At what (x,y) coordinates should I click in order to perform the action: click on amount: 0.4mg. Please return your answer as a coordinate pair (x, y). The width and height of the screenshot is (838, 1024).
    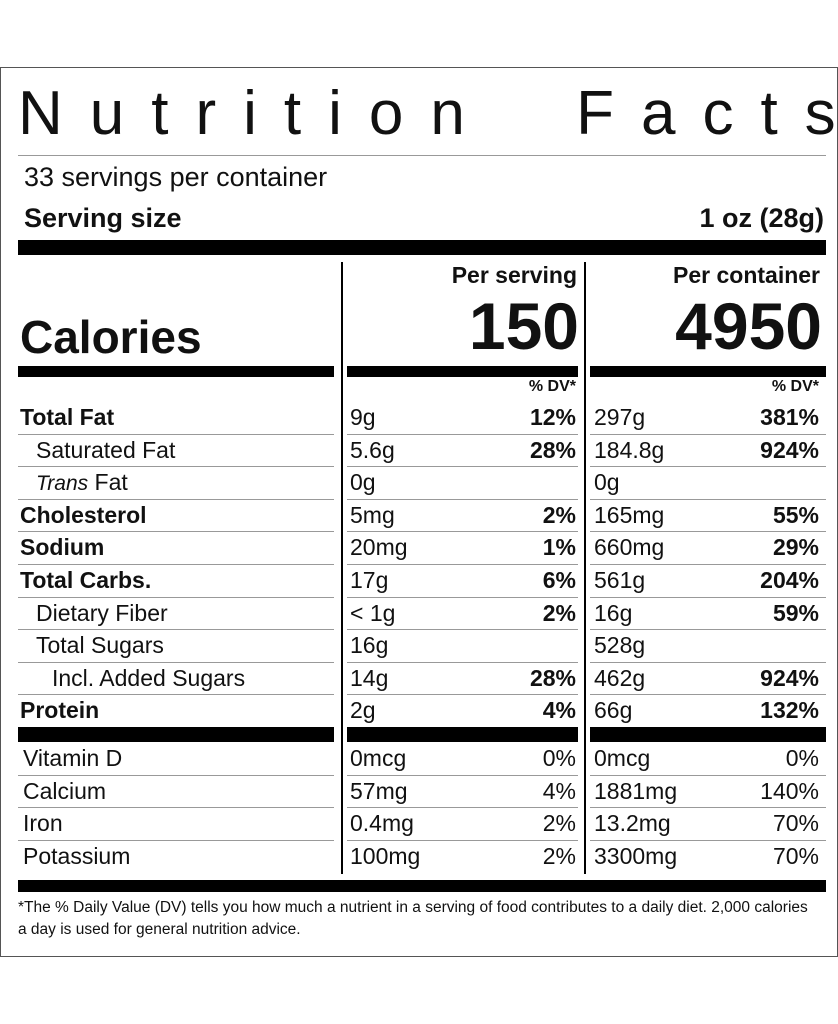
    Looking at the image, I should click on (382, 823).